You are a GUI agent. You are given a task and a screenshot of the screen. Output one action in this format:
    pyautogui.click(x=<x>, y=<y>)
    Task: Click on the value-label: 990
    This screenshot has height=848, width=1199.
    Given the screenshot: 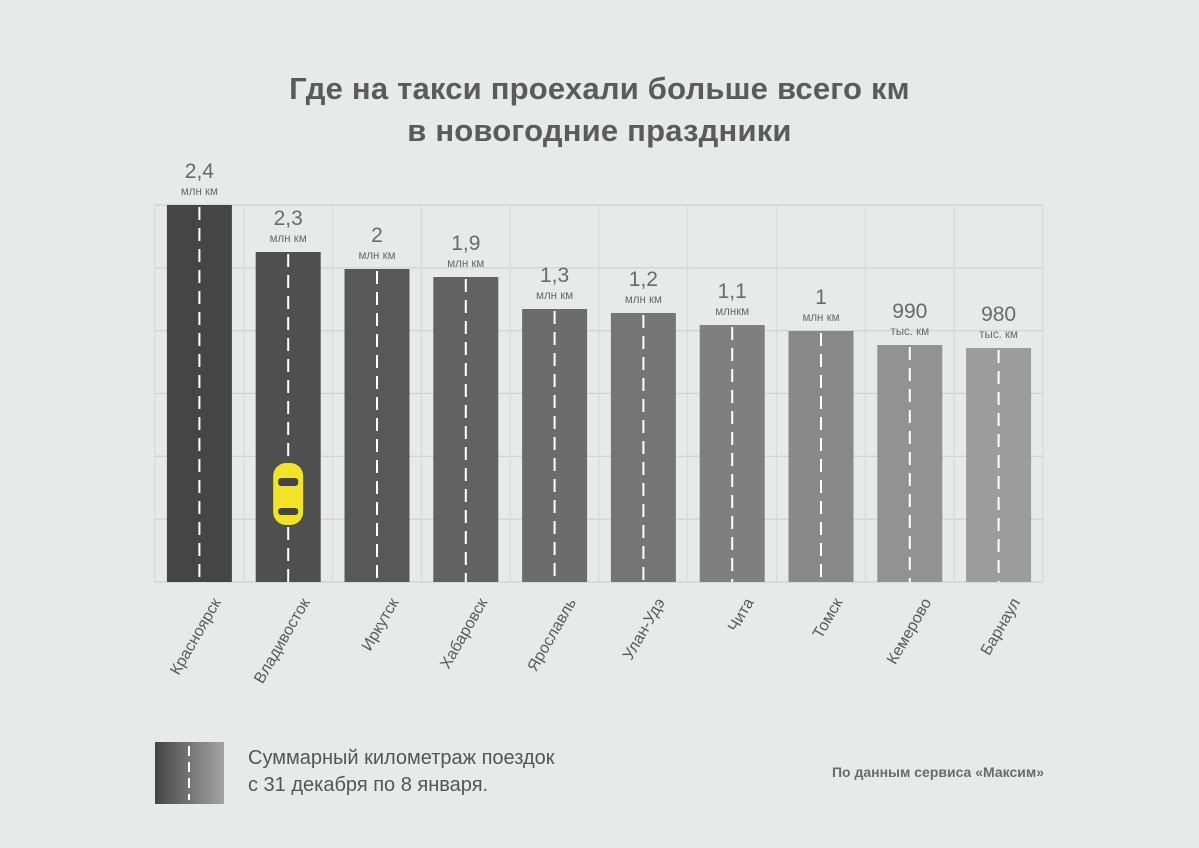 What is the action you would take?
    pyautogui.click(x=909, y=311)
    